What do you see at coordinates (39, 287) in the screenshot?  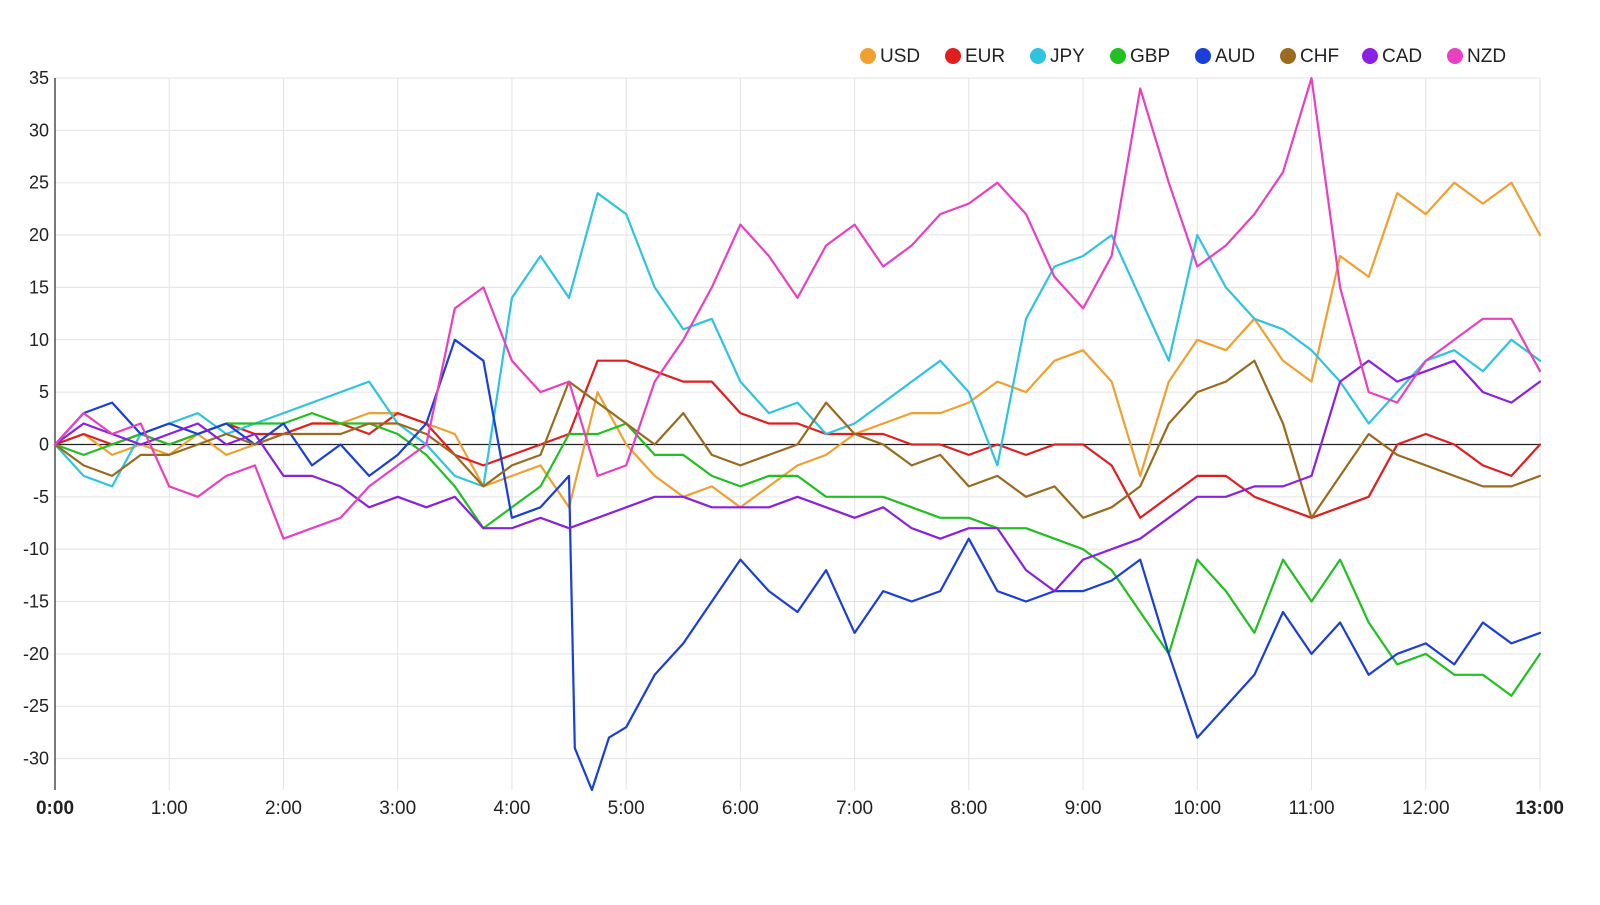 I see `y-tick-label: 15` at bounding box center [39, 287].